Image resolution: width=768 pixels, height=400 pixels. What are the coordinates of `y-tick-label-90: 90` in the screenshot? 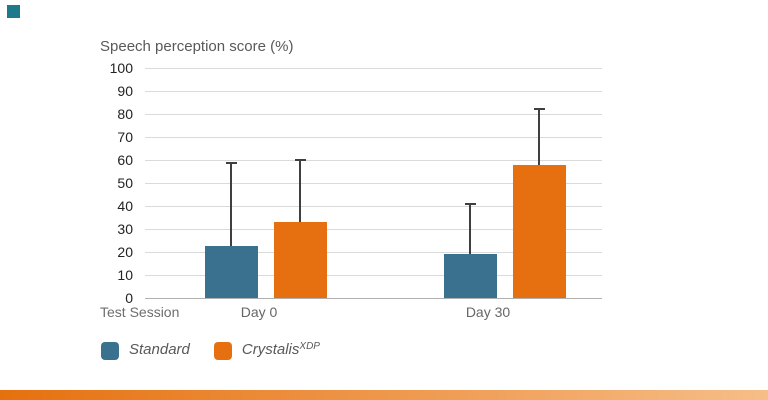 It's located at (125, 91).